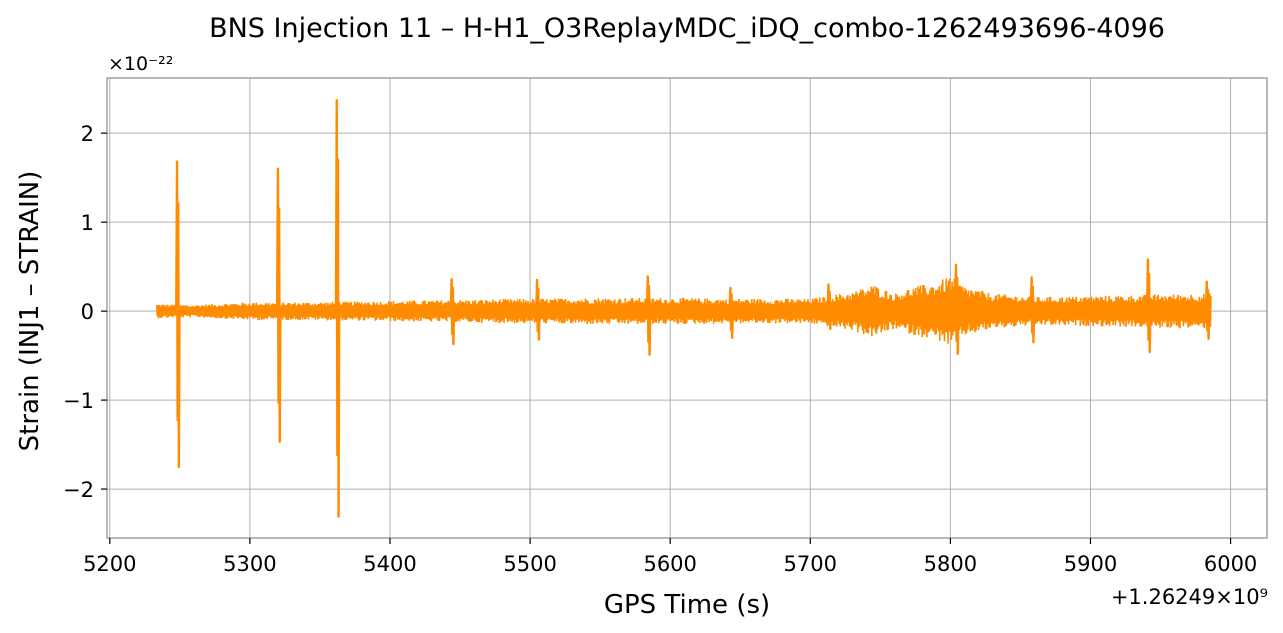  Describe the element at coordinates (87, 312) in the screenshot. I see `y-tick-label: 0` at that location.